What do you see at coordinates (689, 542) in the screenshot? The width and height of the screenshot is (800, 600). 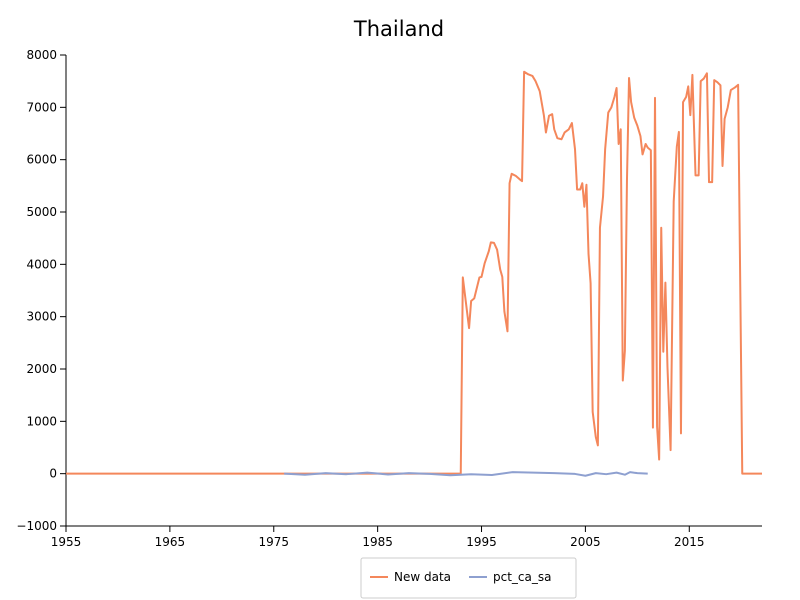 I see `x-tick-label: 2015` at bounding box center [689, 542].